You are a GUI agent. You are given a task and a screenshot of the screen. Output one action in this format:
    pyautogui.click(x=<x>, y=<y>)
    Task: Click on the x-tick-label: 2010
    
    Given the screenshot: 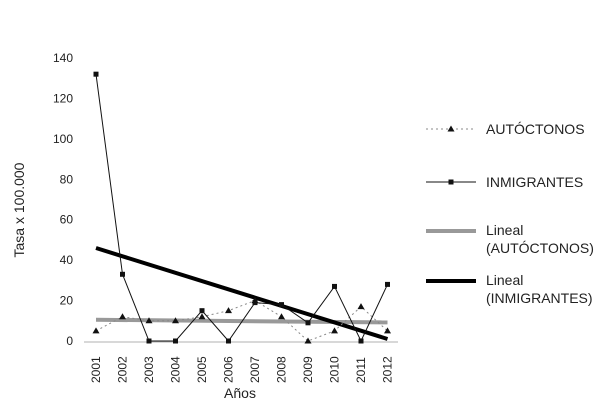 What is the action you would take?
    pyautogui.click(x=335, y=369)
    